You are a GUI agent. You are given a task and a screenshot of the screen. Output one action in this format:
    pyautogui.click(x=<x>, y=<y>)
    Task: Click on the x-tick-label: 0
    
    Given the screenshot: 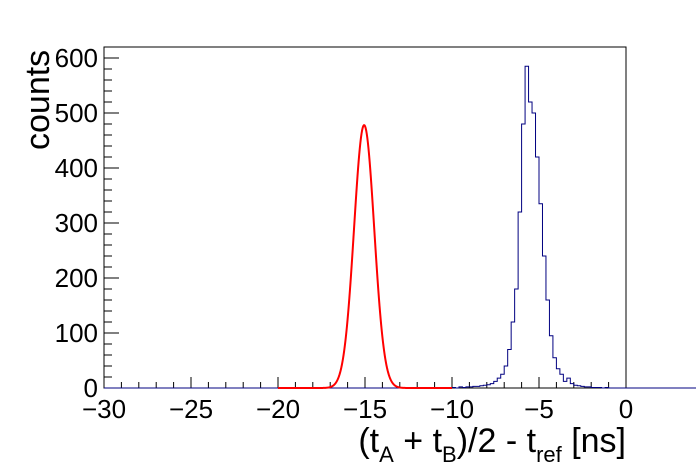 What is the action you would take?
    pyautogui.click(x=626, y=409)
    